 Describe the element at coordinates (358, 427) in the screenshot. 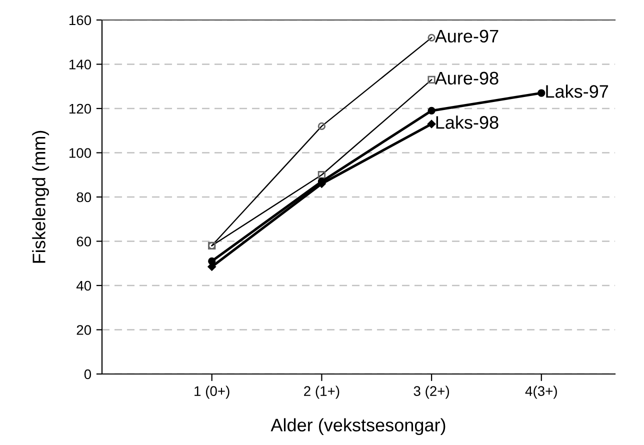

I see `x-axis-title: Alder (vekstsesongar)` at that location.